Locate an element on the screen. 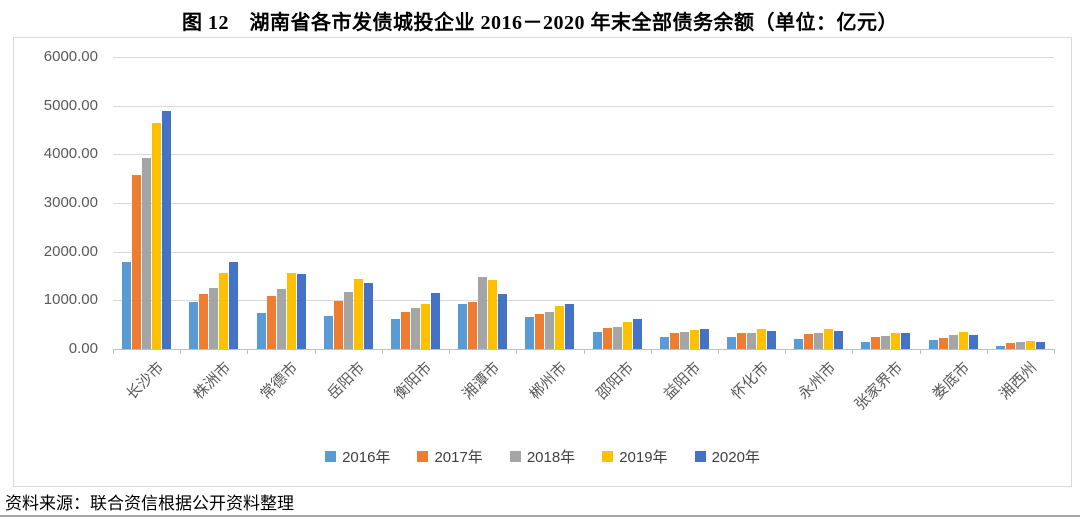 The width and height of the screenshot is (1080, 520). bar-2020年-邵阳市 is located at coordinates (637, 334).